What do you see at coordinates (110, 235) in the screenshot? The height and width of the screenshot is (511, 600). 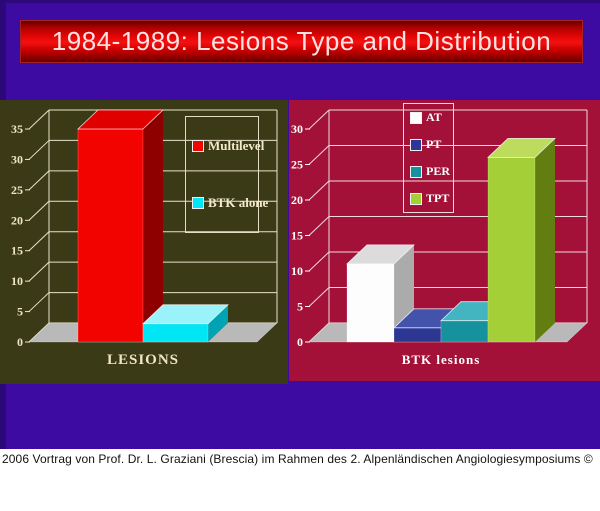 I see `bar-front-Multilevel` at bounding box center [110, 235].